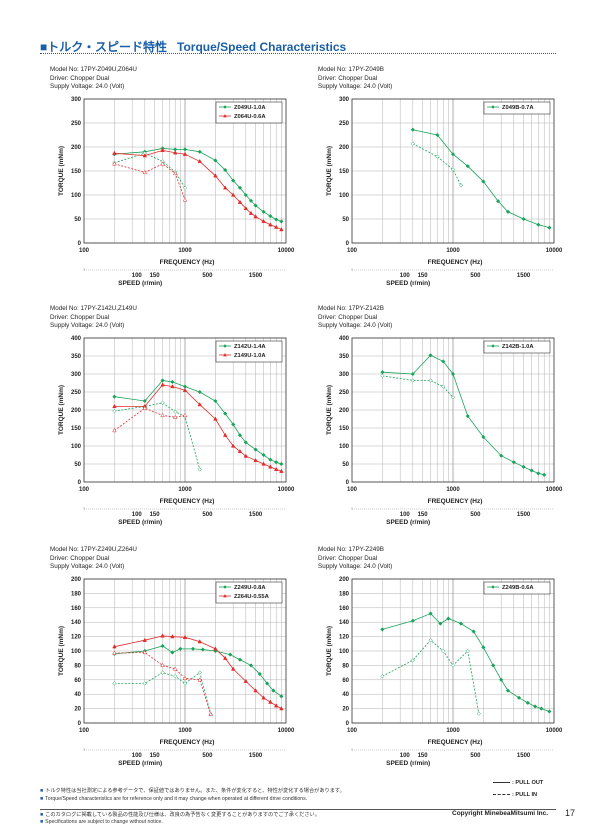  What do you see at coordinates (77, 695) in the screenshot?
I see `y-tick-label: 40` at bounding box center [77, 695].